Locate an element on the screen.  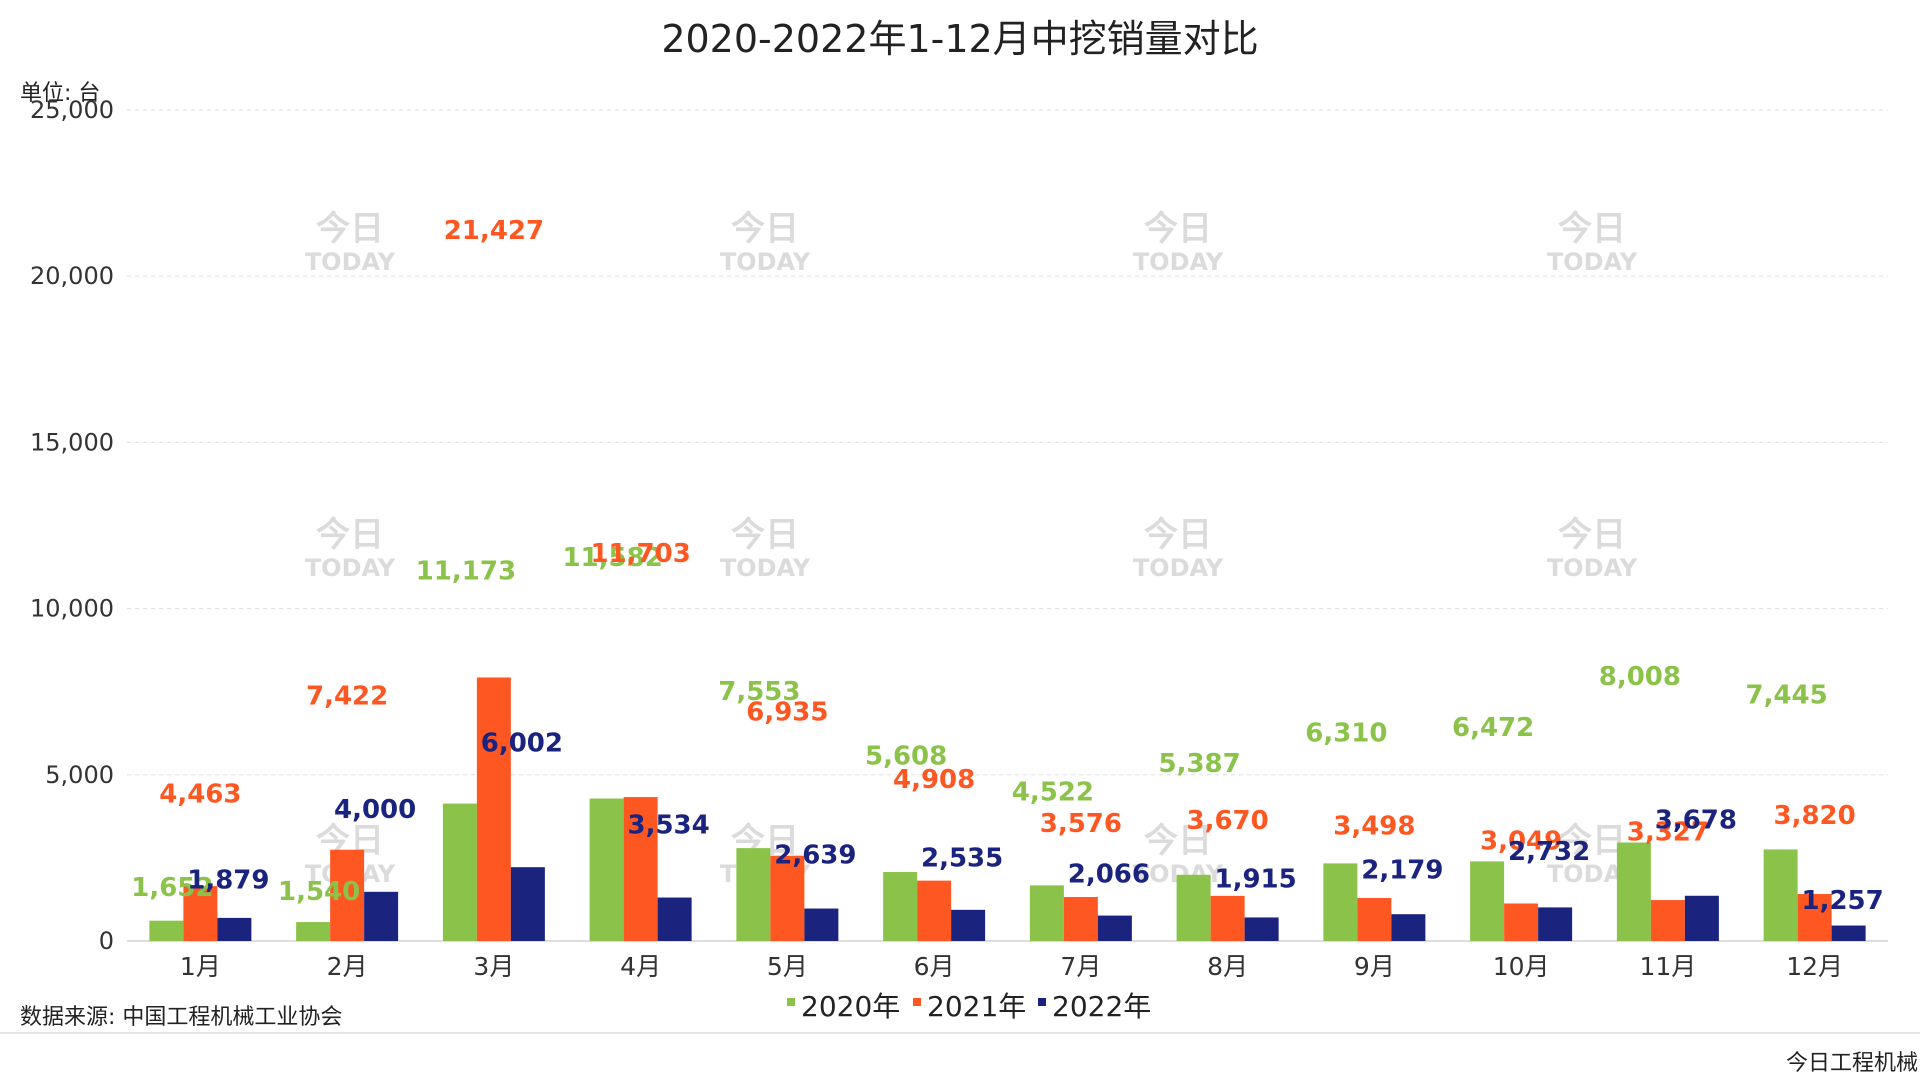
bar-2021年-2月 is located at coordinates (347, 895).